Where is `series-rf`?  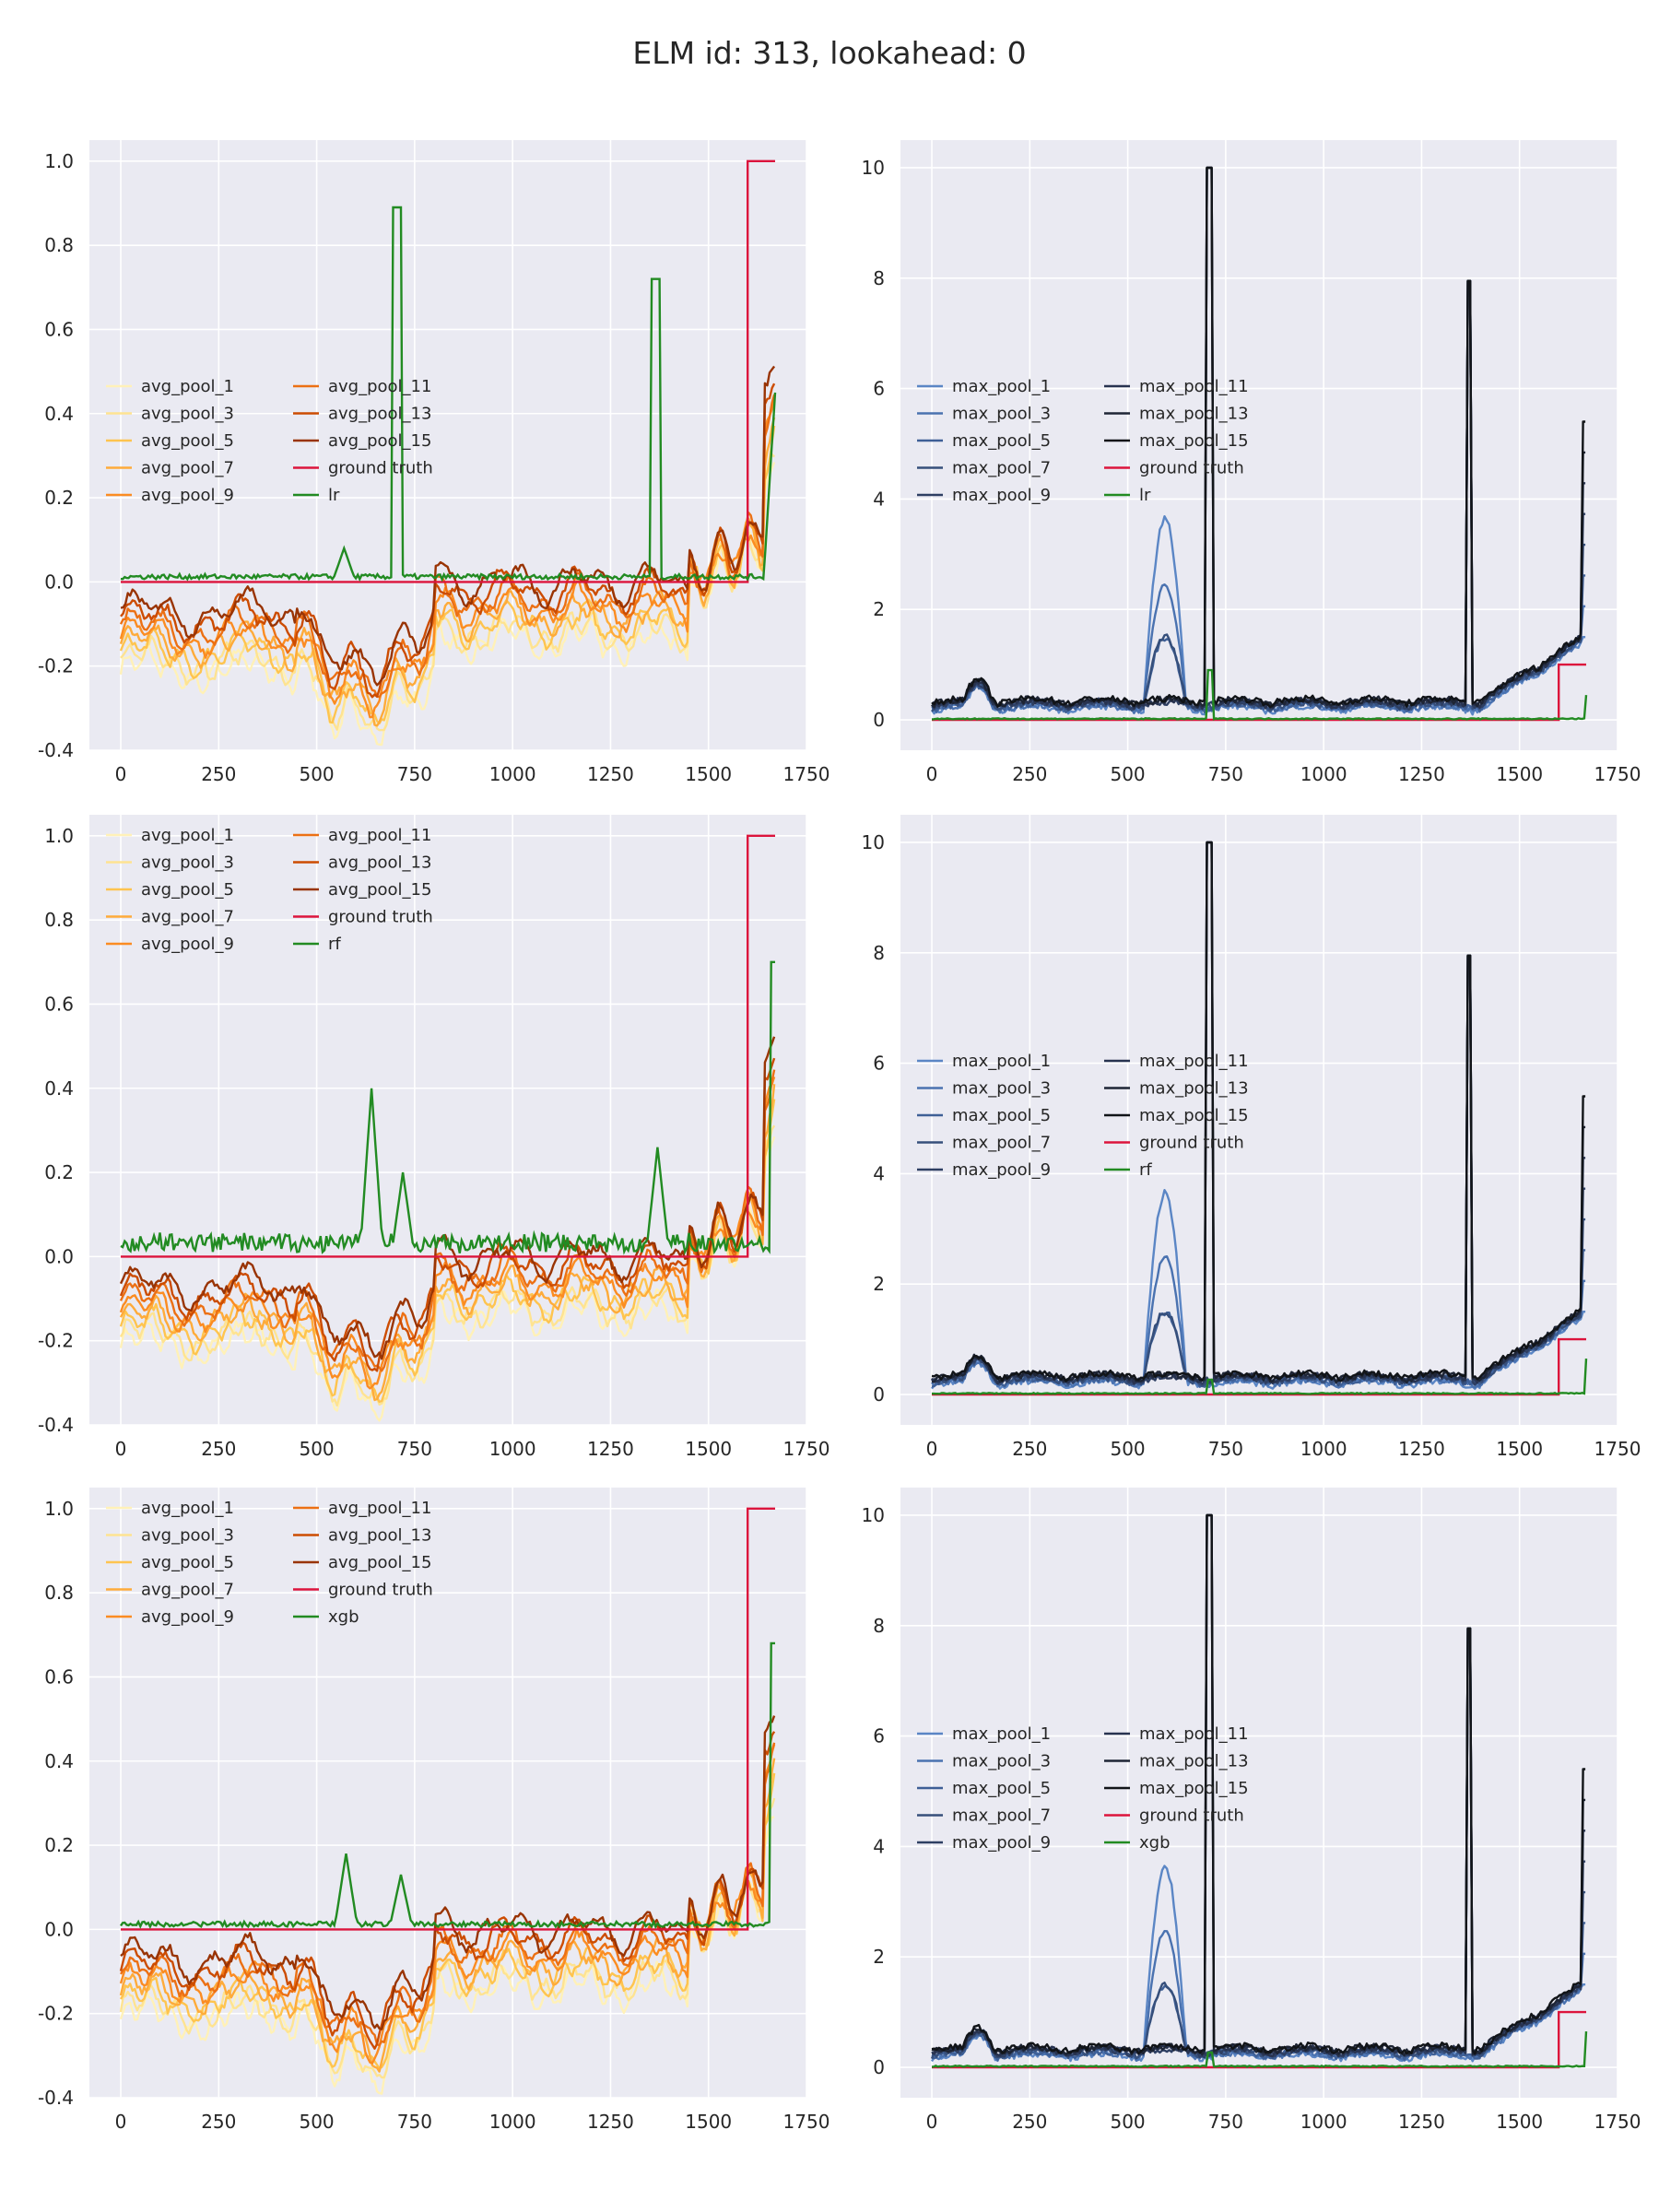
series-rf is located at coordinates (1260, 1377).